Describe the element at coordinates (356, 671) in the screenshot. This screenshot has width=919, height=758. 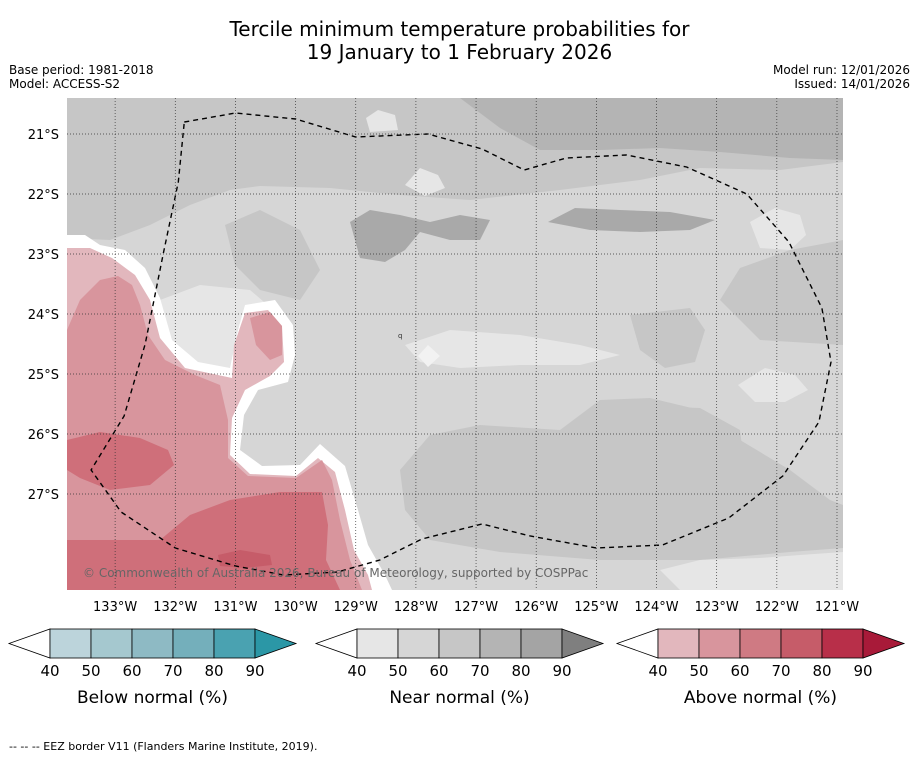
I see `legend-near-level-0: 40` at that location.